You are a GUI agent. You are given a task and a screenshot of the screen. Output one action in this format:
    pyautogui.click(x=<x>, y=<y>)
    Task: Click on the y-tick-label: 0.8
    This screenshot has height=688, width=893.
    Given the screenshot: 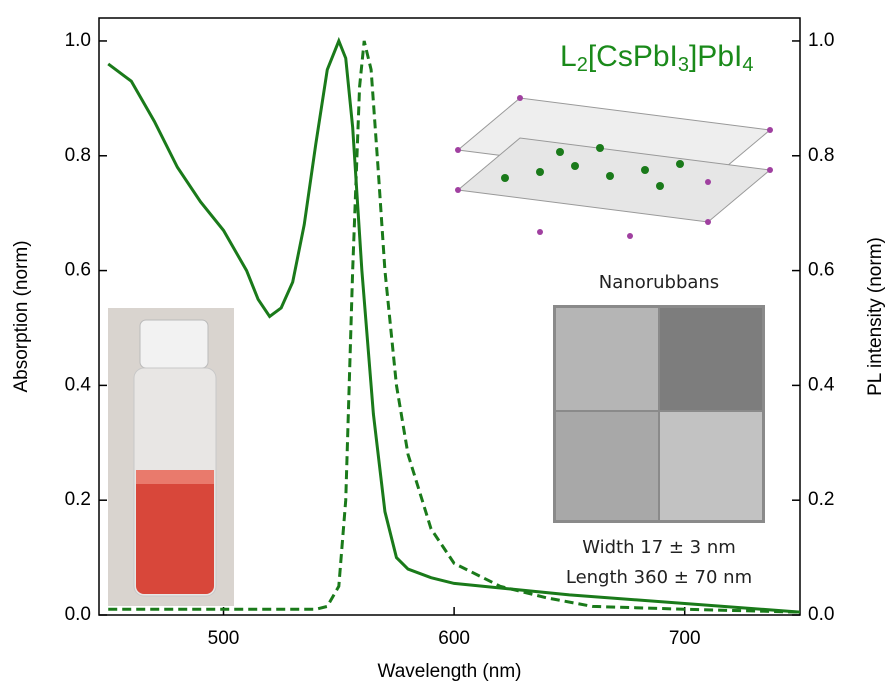 What is the action you would take?
    pyautogui.click(x=78, y=155)
    